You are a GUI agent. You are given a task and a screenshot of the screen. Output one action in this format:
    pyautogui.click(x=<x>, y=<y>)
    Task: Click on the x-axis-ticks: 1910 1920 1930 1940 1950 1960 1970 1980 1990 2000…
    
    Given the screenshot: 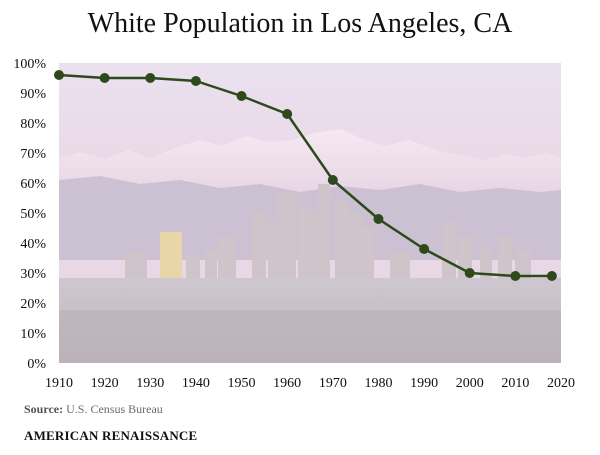 What is the action you would take?
    pyautogui.click(x=310, y=383)
    